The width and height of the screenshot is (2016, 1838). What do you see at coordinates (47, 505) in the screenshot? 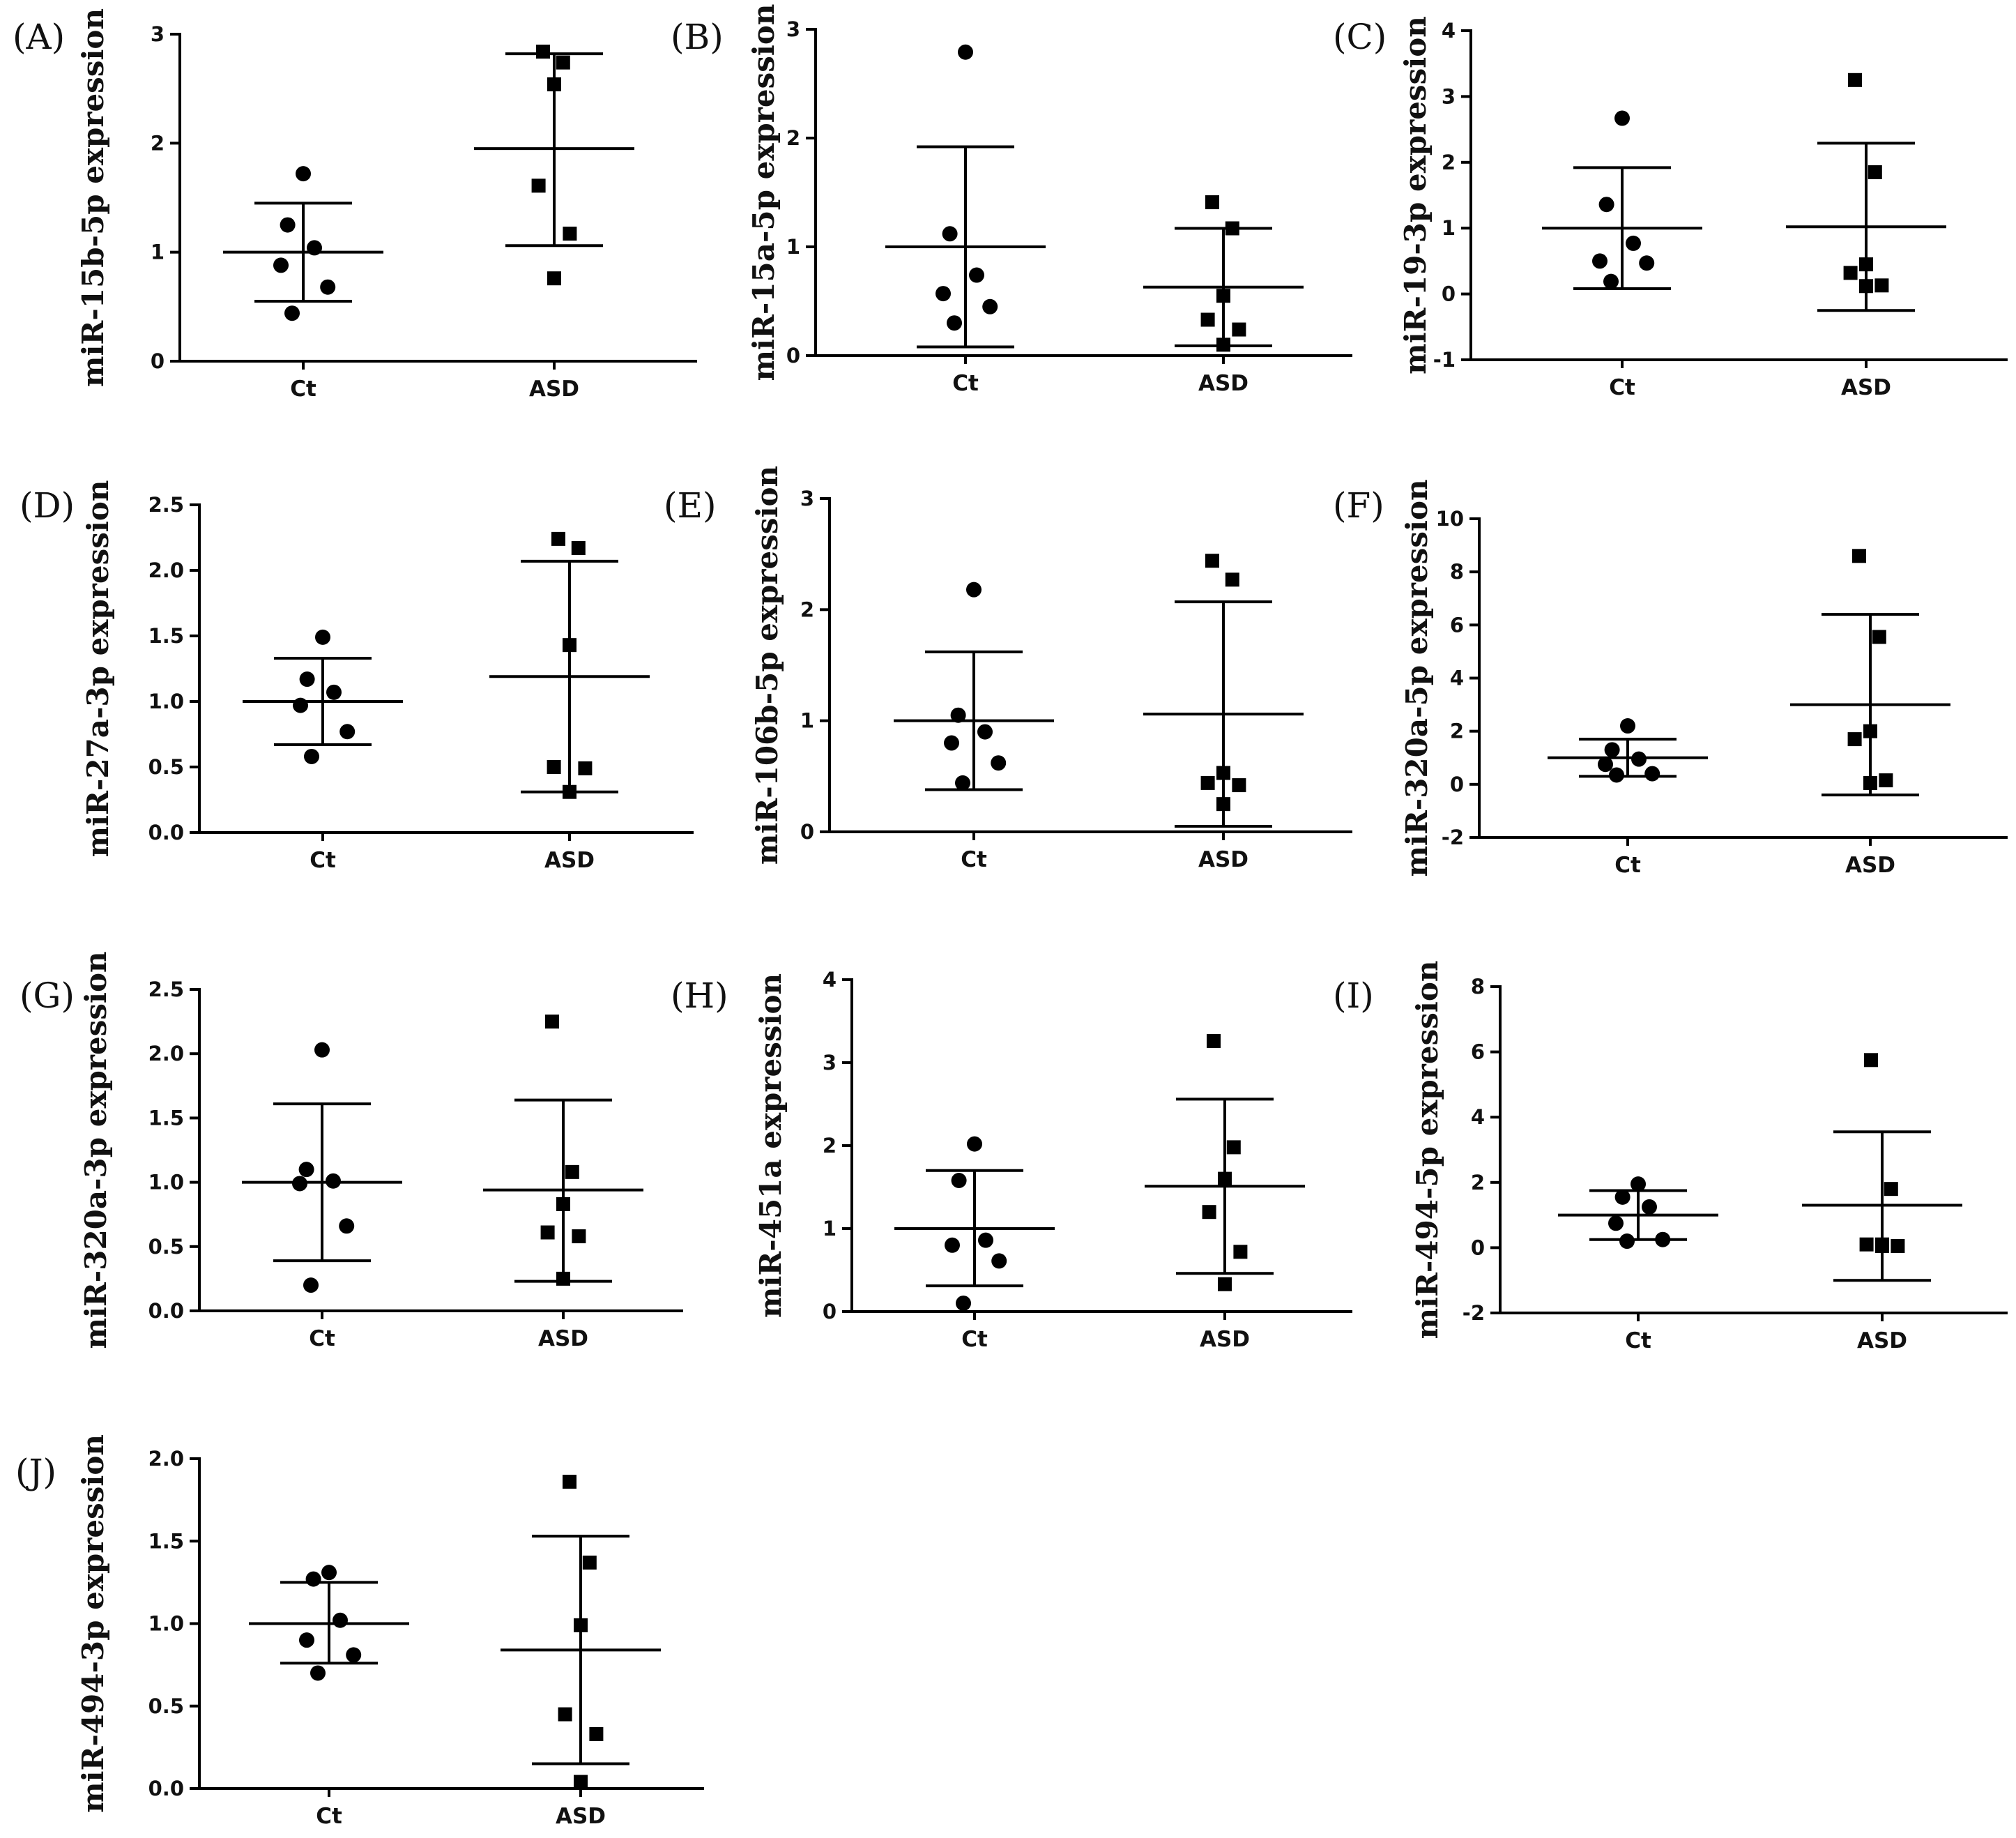
I see `panel-letter: (D)` at bounding box center [47, 505].